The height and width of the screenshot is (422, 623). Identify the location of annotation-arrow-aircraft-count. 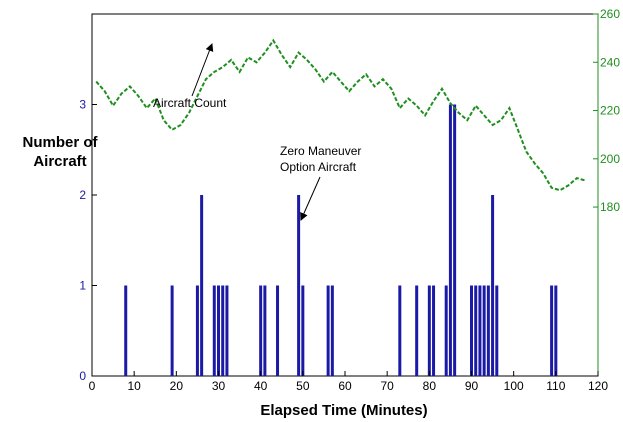
(202, 70).